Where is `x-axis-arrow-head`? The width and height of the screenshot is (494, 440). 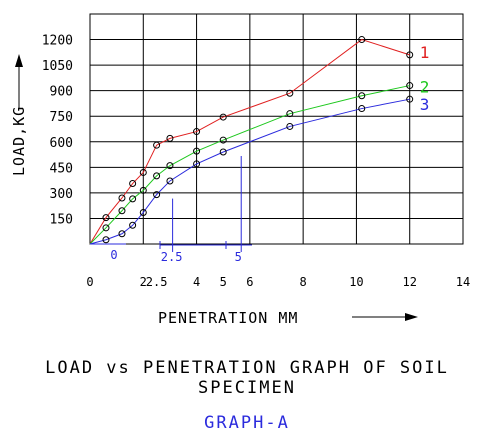 x-axis-arrow-head is located at coordinates (411, 317).